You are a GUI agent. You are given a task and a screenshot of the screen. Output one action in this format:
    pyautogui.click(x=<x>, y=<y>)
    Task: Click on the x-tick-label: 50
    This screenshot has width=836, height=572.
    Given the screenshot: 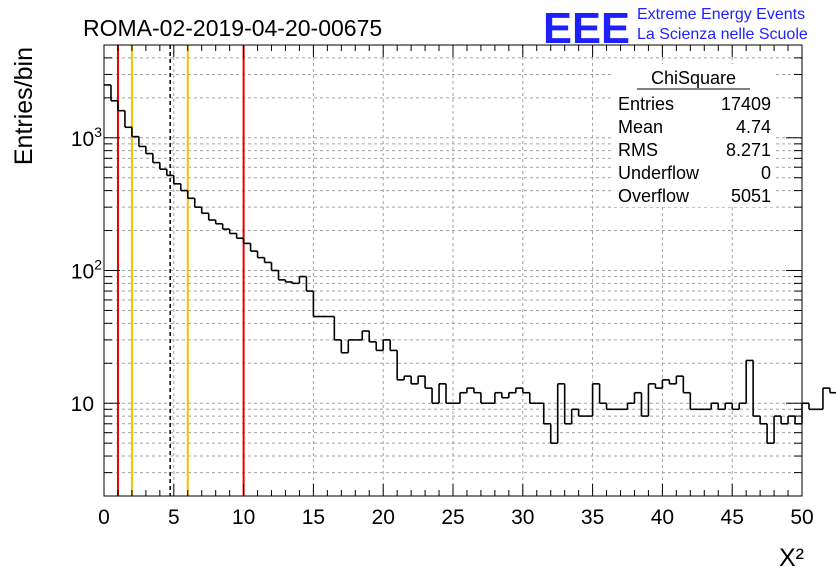 What is the action you would take?
    pyautogui.click(x=801, y=517)
    